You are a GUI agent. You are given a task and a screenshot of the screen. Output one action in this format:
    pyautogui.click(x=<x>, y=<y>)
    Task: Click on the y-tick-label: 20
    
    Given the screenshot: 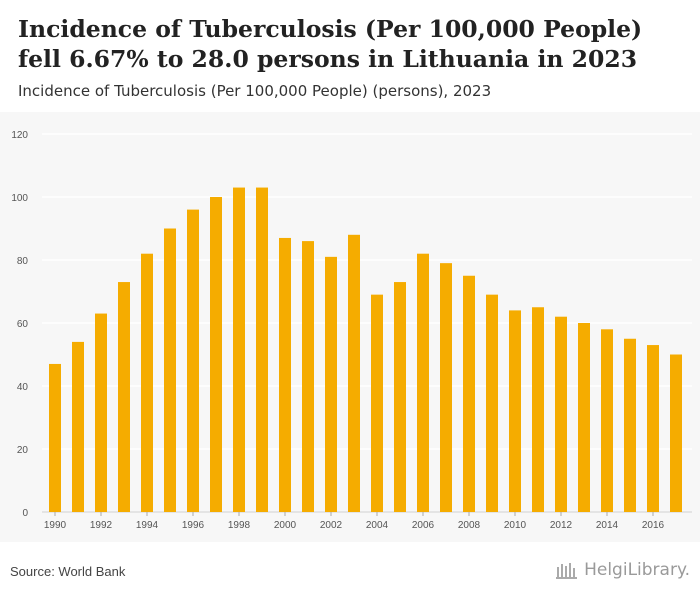 What is the action you would take?
    pyautogui.click(x=23, y=450)
    